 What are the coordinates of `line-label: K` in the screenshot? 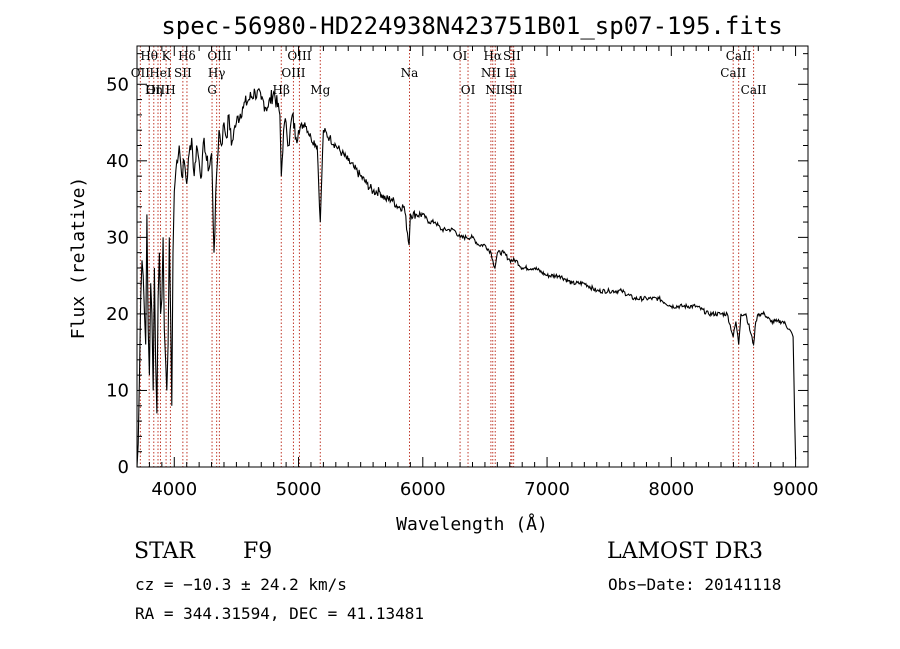 It's located at (167, 56).